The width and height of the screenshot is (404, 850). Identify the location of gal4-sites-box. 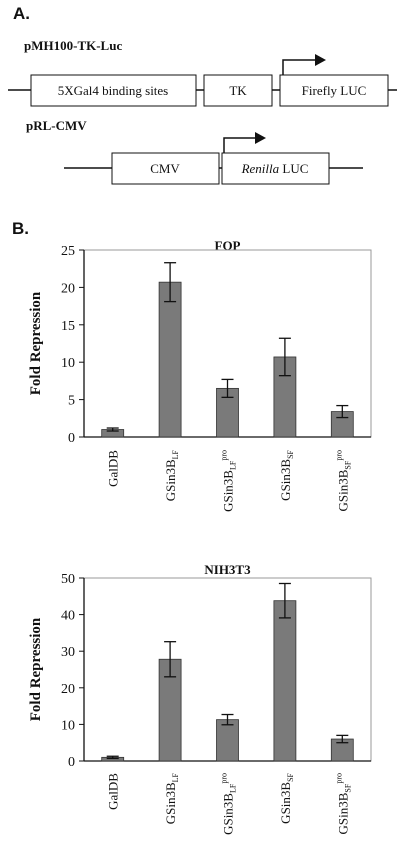
(113, 90).